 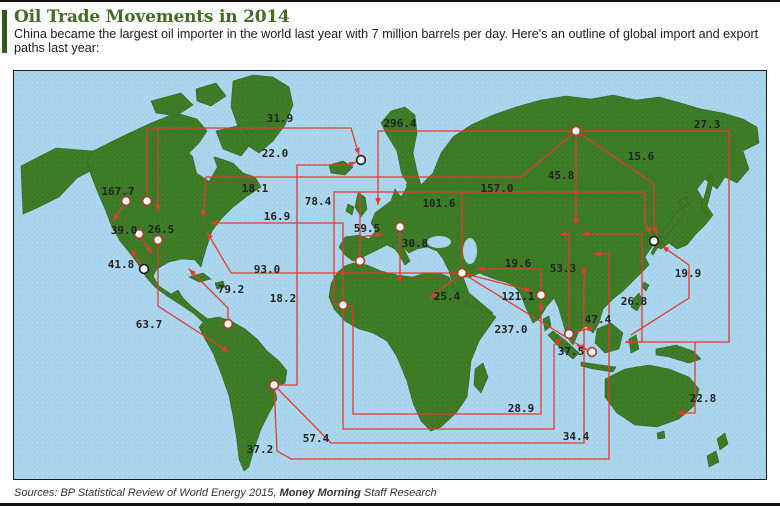 What do you see at coordinates (121, 264) in the screenshot?
I see `flow-label-mexico-to-us: 41.8` at bounding box center [121, 264].